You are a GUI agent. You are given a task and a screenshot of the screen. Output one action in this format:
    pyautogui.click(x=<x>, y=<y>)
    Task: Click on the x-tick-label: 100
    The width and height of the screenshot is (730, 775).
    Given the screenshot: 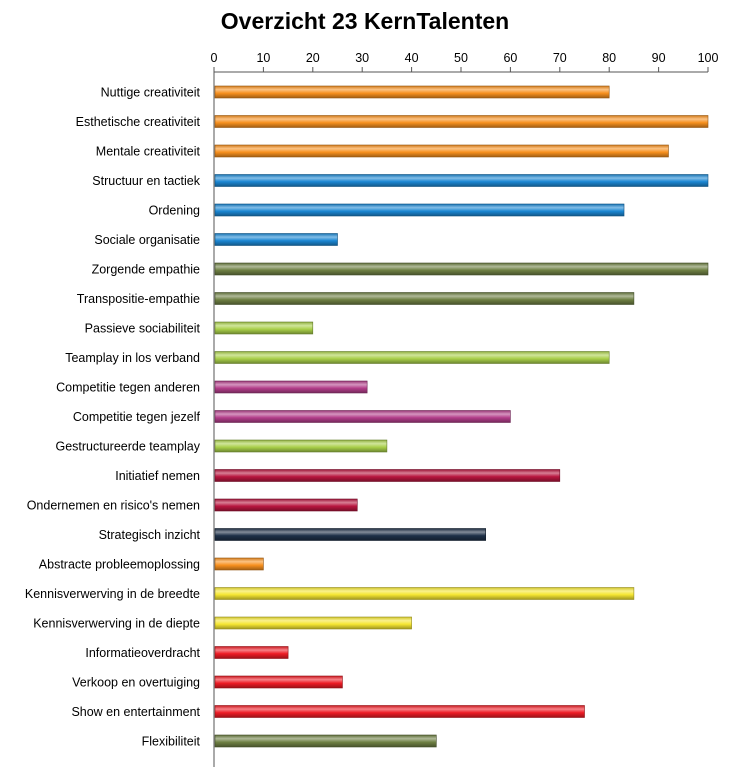 What is the action you would take?
    pyautogui.click(x=708, y=58)
    